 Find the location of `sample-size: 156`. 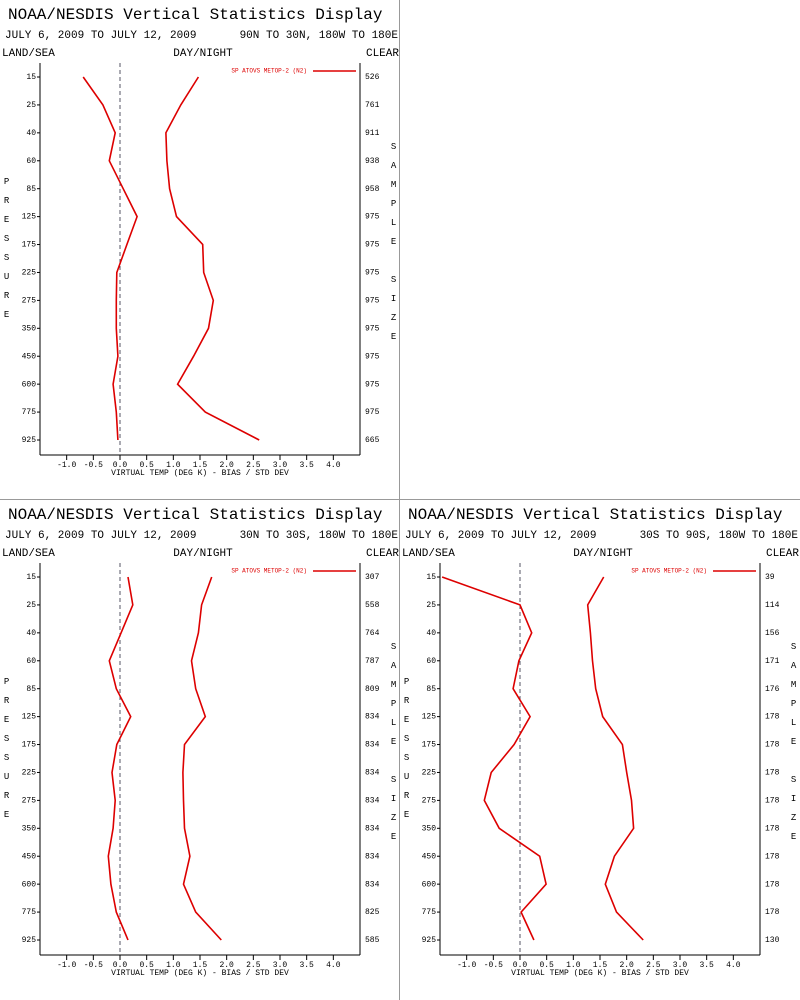

sample-size: 156 is located at coordinates (772, 633).